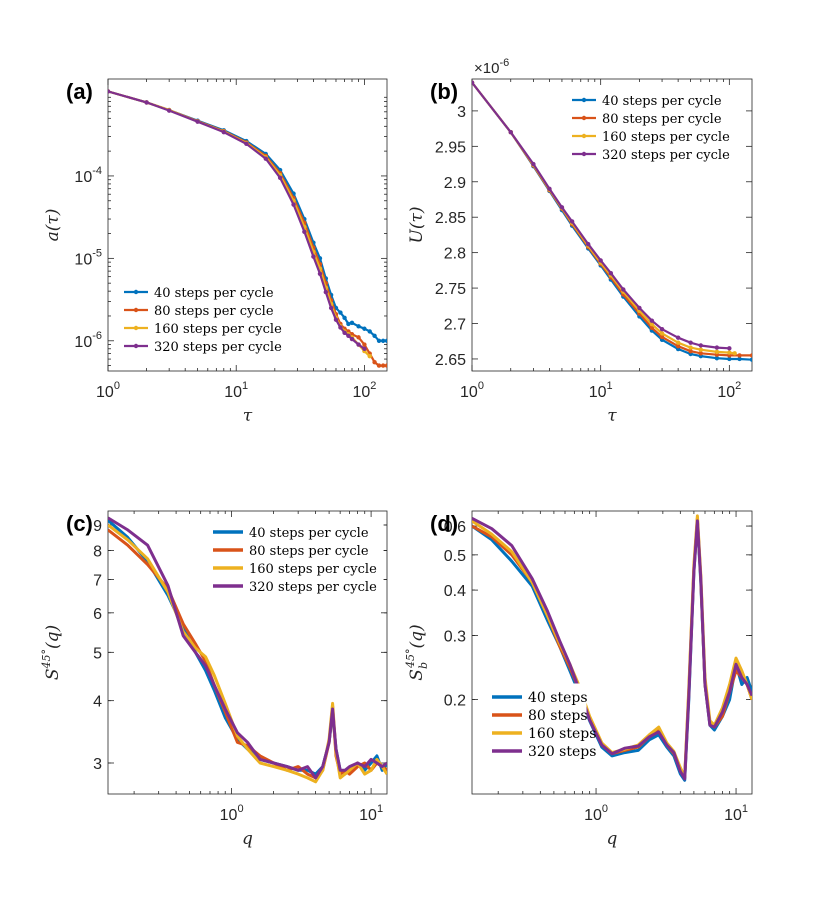  What do you see at coordinates (450, 218) in the screenshot?
I see `y-tick-label: 2.85` at bounding box center [450, 218].